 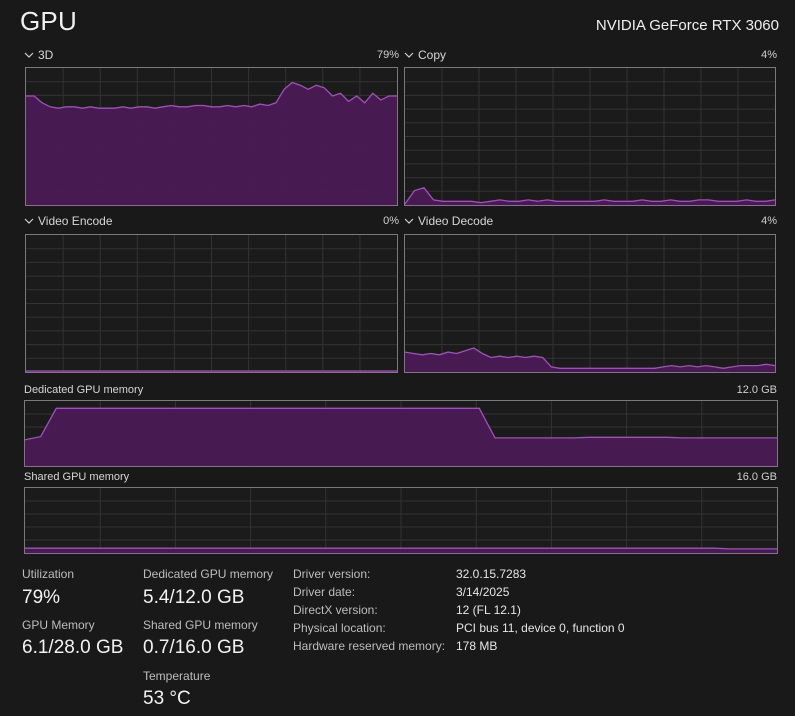 I want to click on graph-copy, so click(x=590, y=136).